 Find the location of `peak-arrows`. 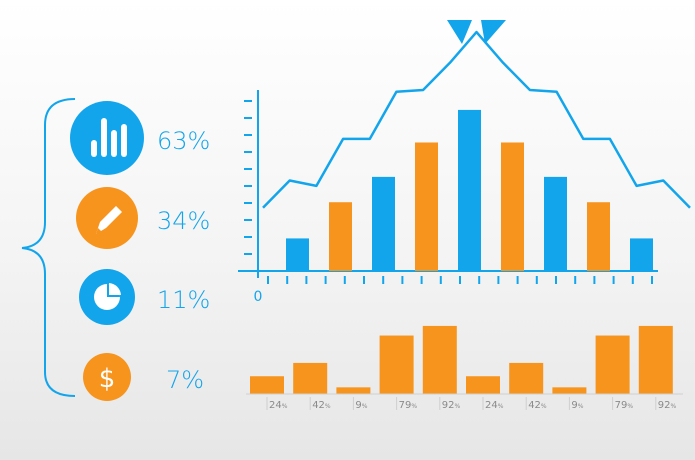

peak-arrows is located at coordinates (476, 32).